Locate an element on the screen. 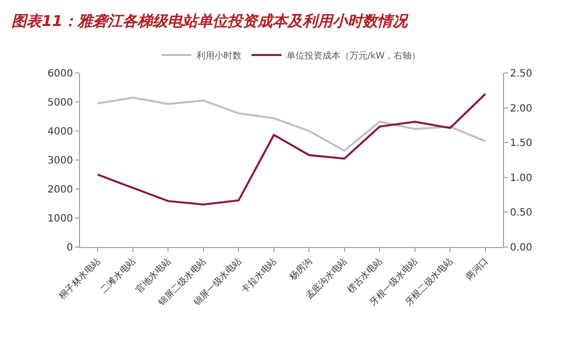 The width and height of the screenshot is (585, 346). legend-label: 利用小时数 is located at coordinates (219, 56).